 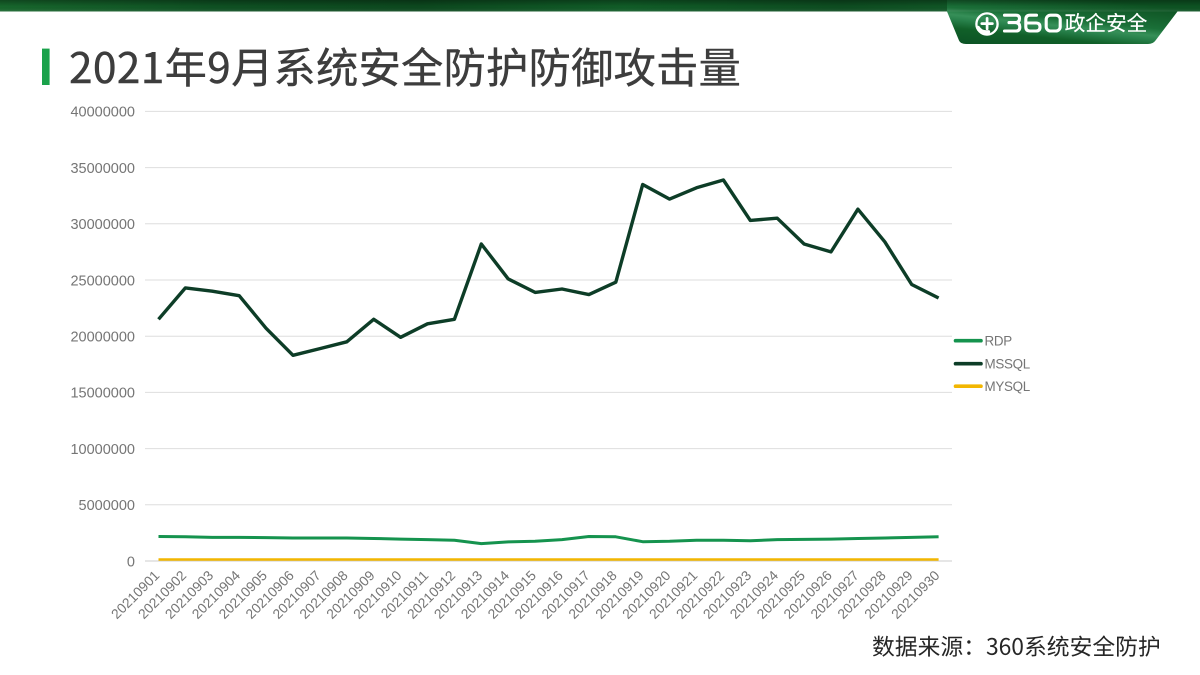 I want to click on svg-text: 5000000, so click(x=107, y=506).